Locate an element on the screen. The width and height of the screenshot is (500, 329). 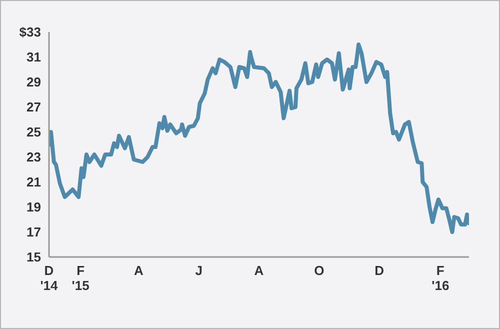
y-tick-label: $33 is located at coordinates (30, 32).